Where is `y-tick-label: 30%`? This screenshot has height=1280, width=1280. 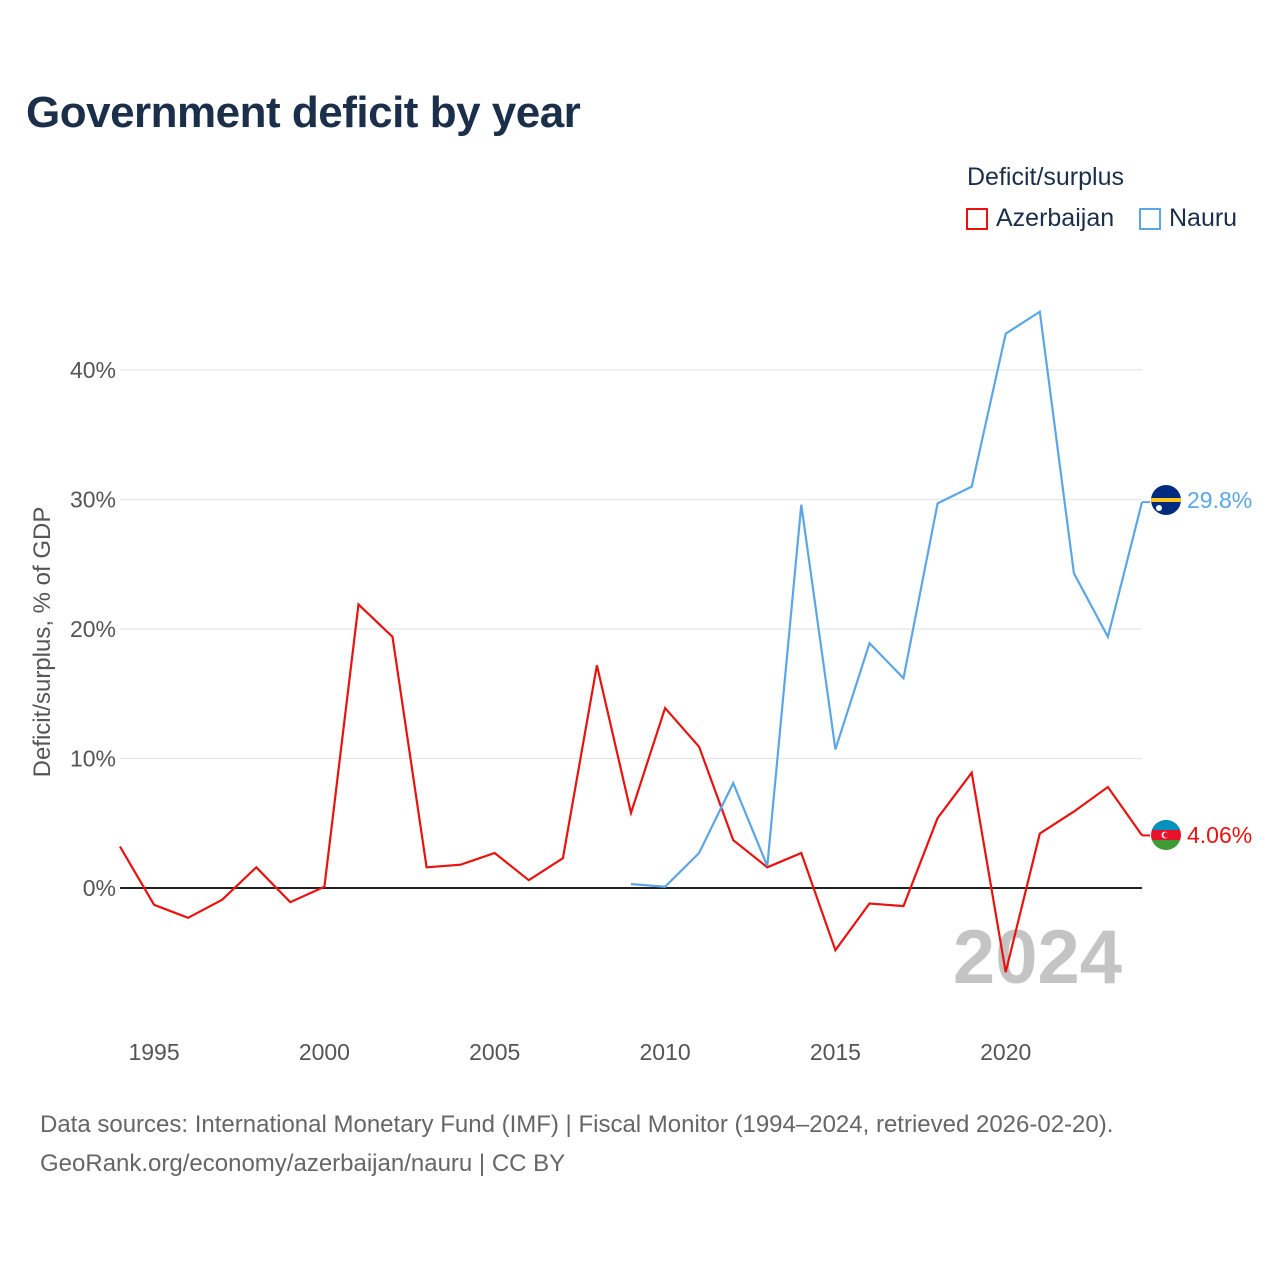
y-tick-label: 30% is located at coordinates (93, 500).